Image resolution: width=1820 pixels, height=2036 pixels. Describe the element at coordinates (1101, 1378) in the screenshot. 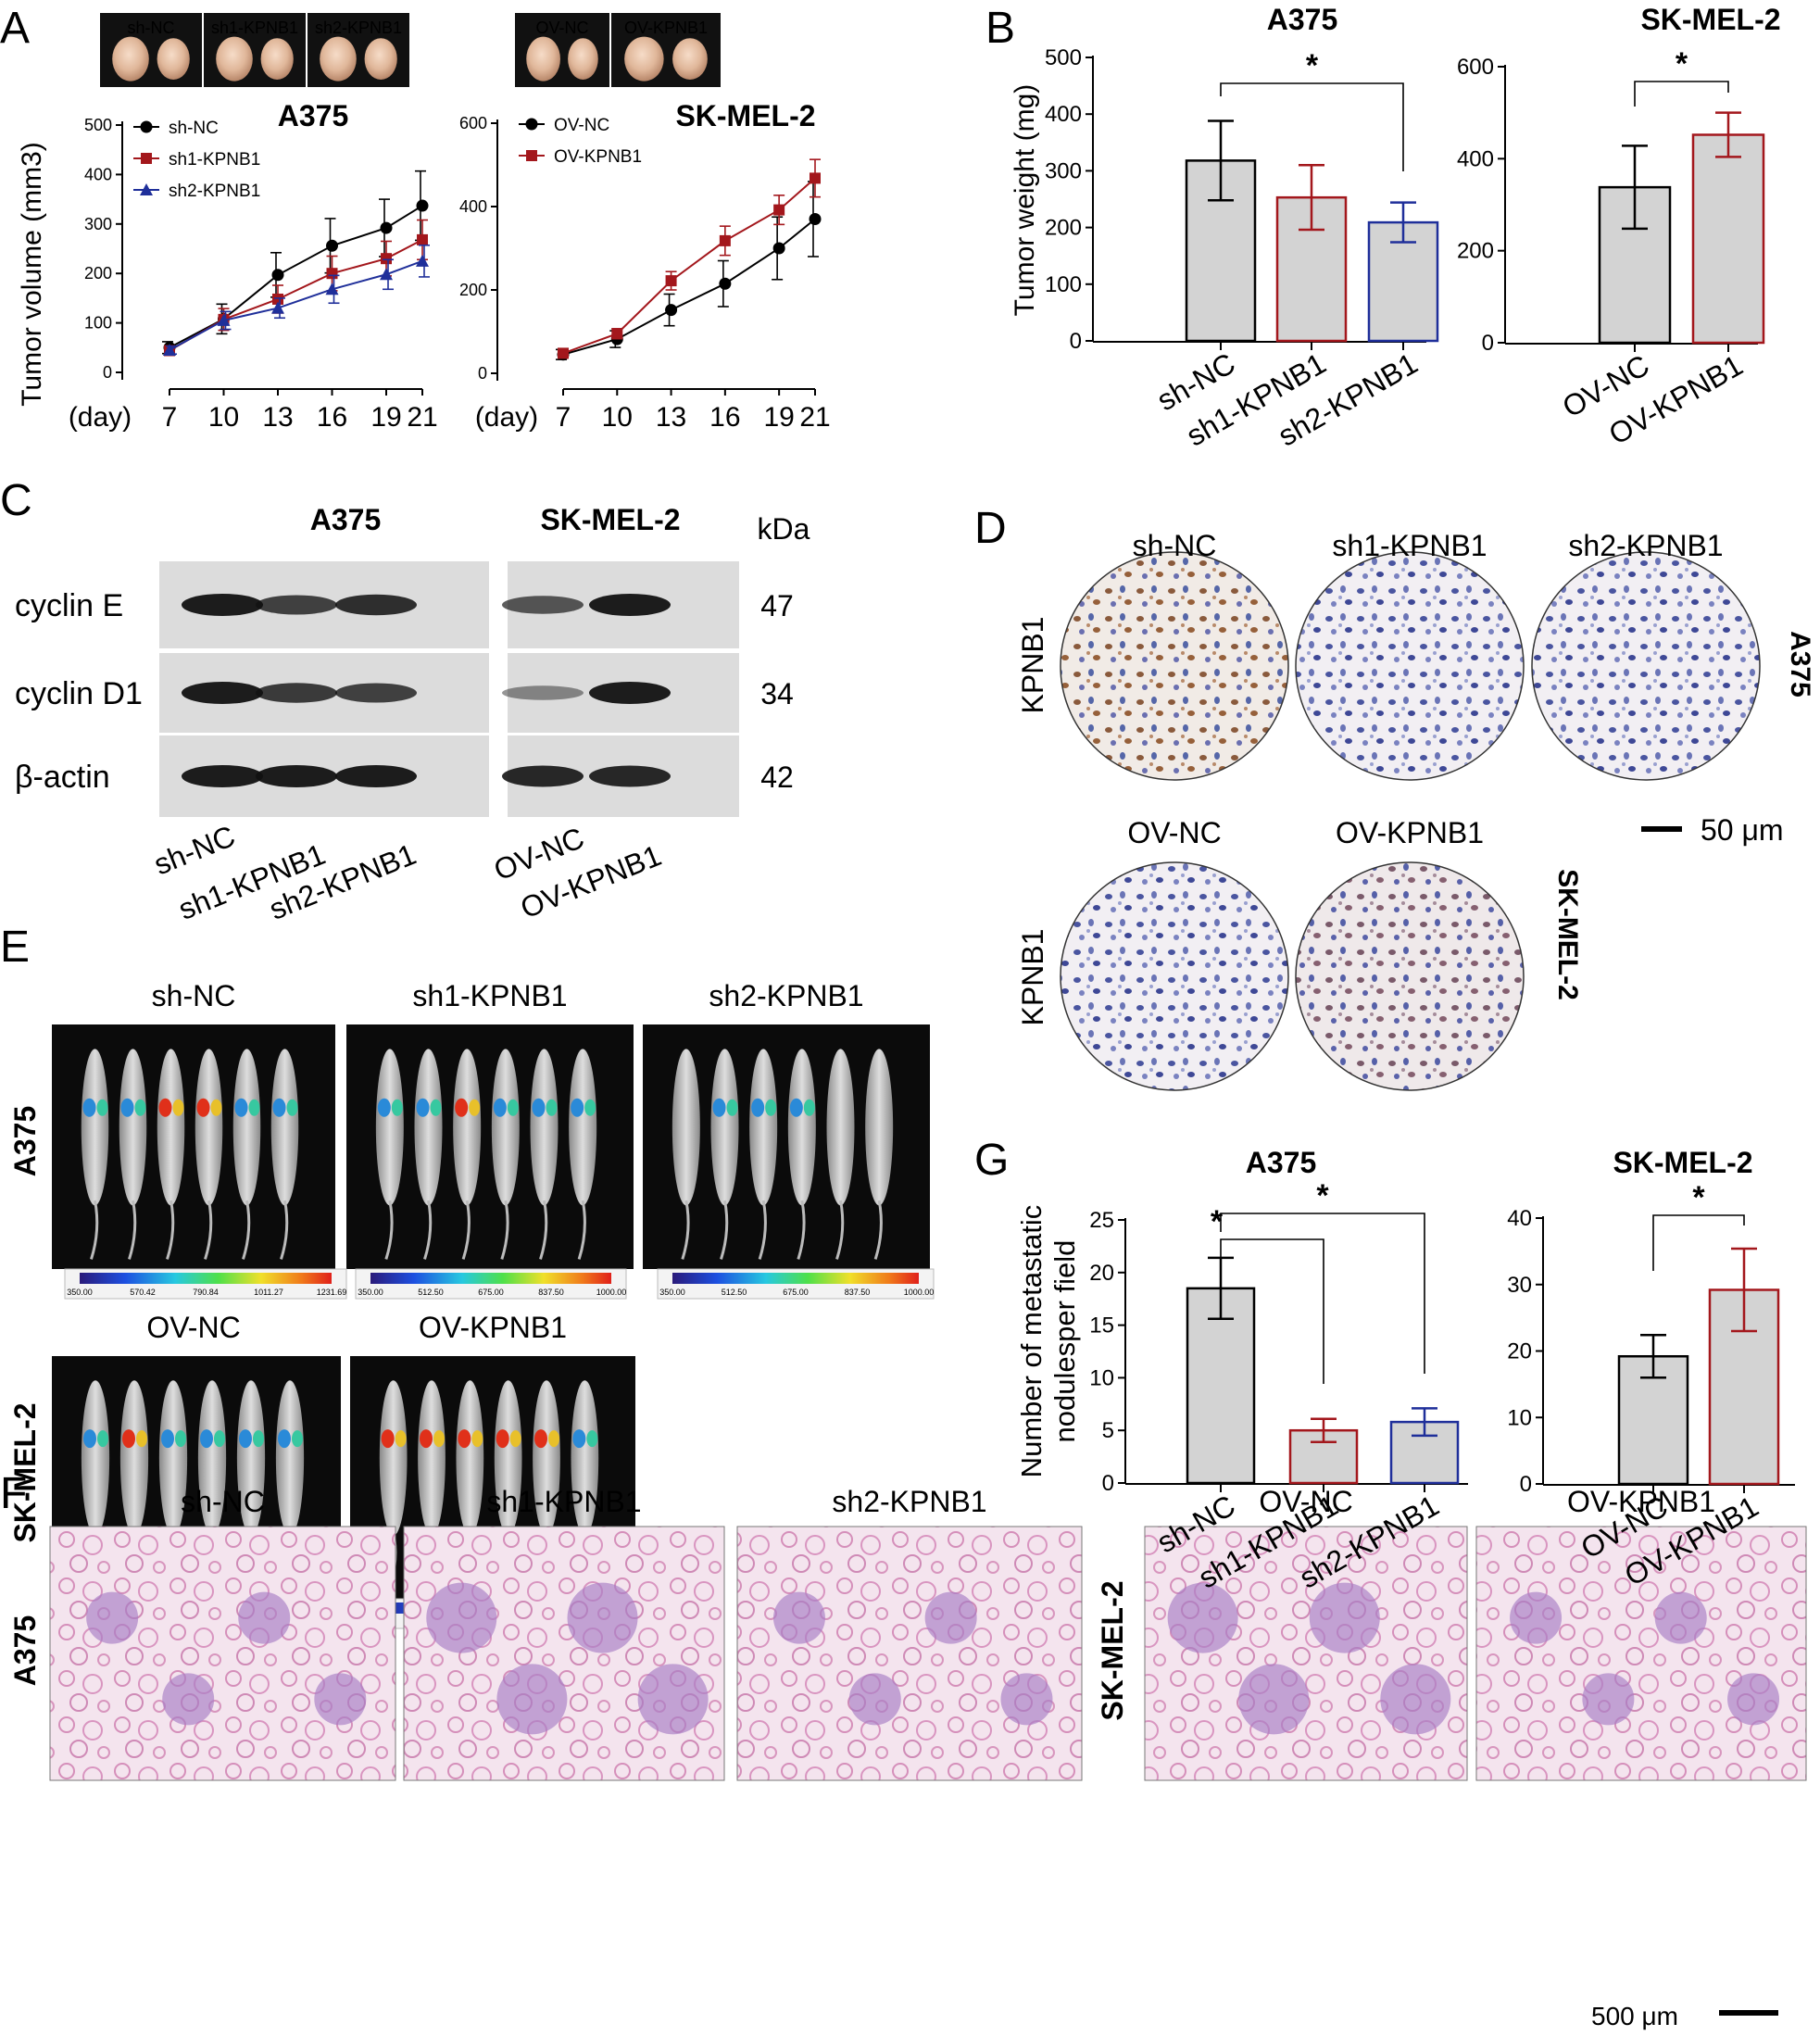

I see `y-tick-label: 10` at that location.